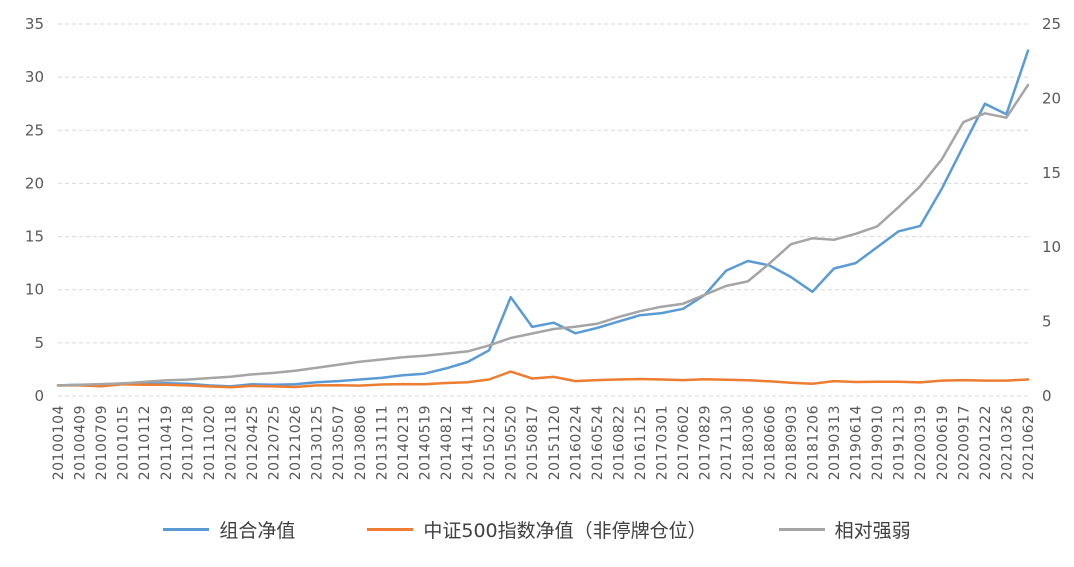 Image resolution: width=1074 pixels, height=567 pixels. What do you see at coordinates (186, 529) in the screenshot?
I see `portfolio-nav-line-swatch` at bounding box center [186, 529].